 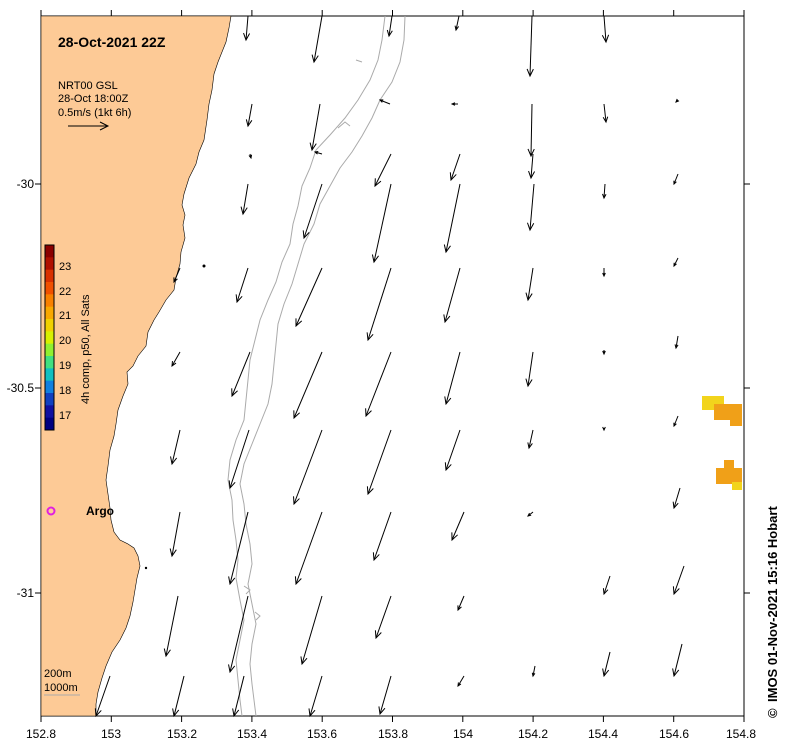 I want to click on x-tick-label: 153.8, so click(x=393, y=734).